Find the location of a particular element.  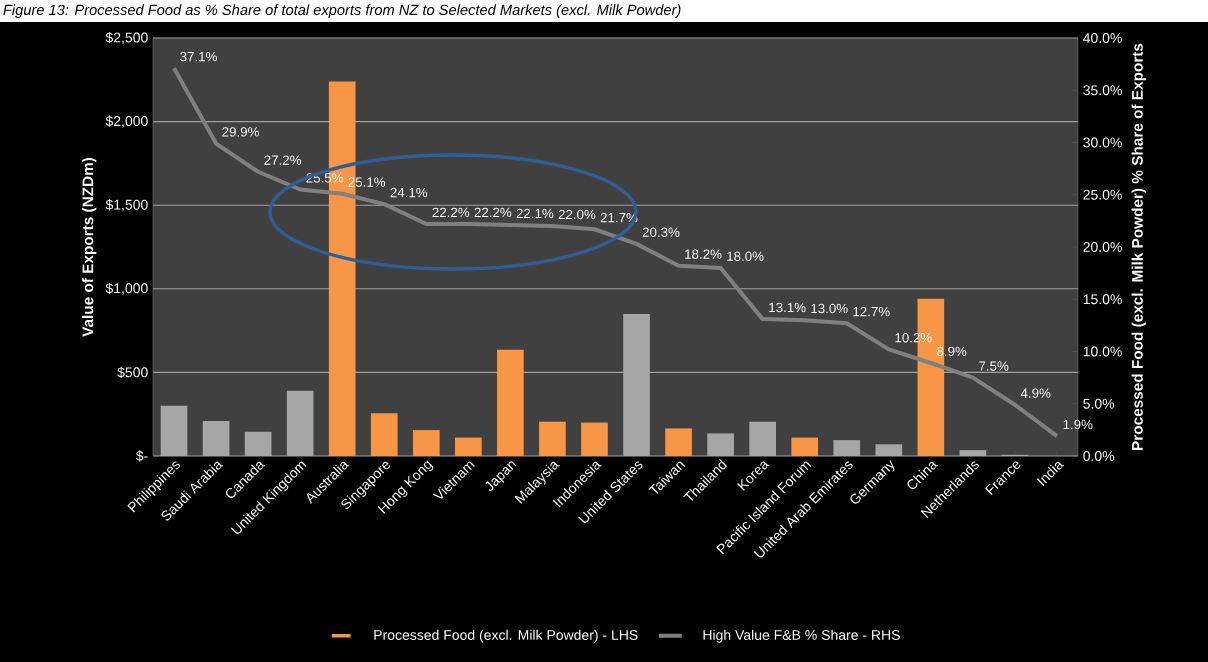

data-label: 22.0% is located at coordinates (577, 214).